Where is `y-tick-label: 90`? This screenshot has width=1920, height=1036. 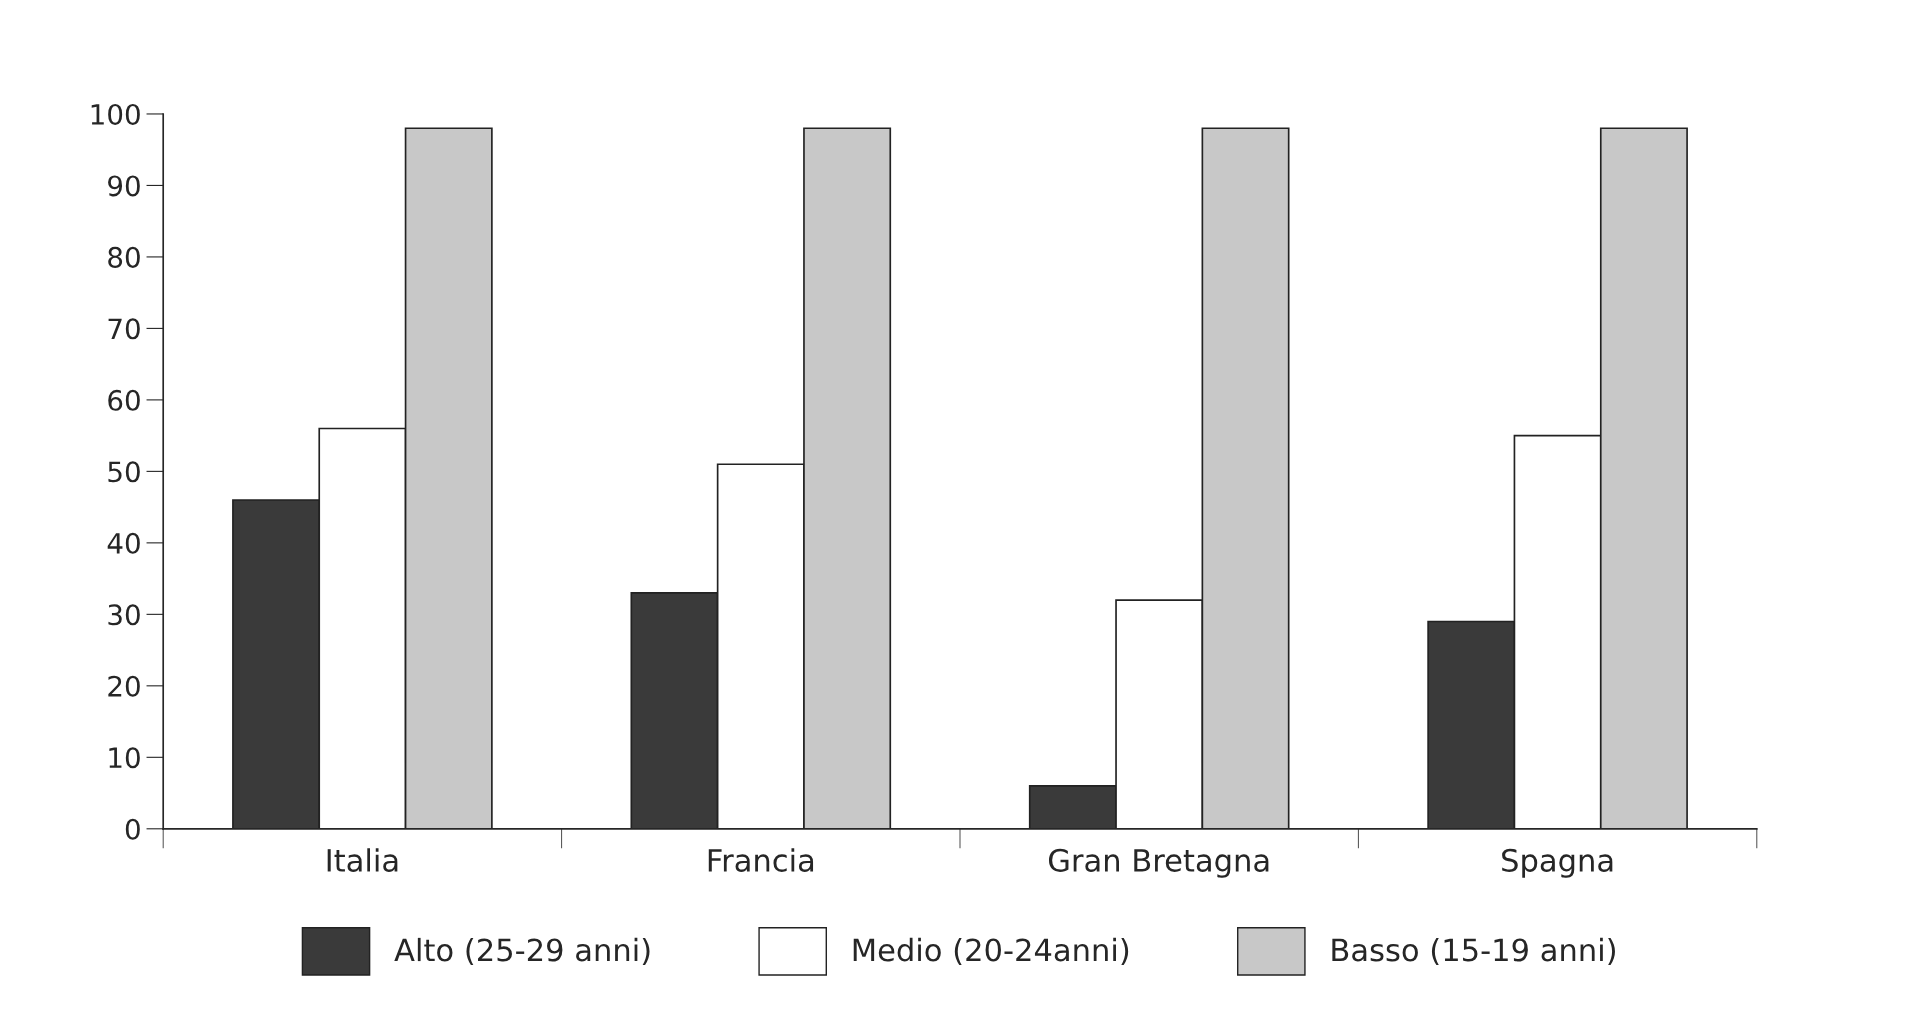
y-tick-label: 90 is located at coordinates (124, 186).